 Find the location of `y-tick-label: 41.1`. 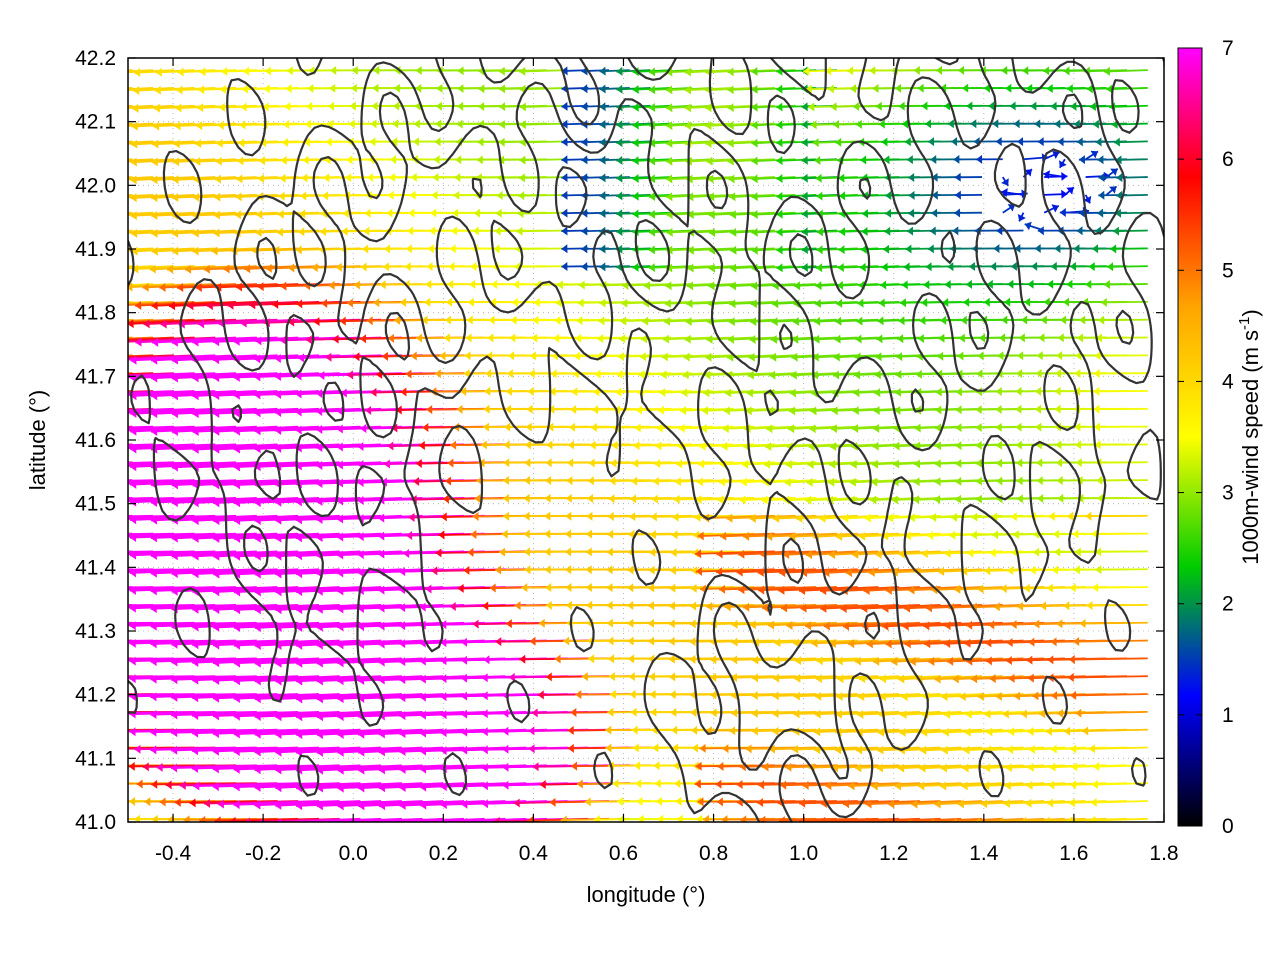

y-tick-label: 41.1 is located at coordinates (95, 758).